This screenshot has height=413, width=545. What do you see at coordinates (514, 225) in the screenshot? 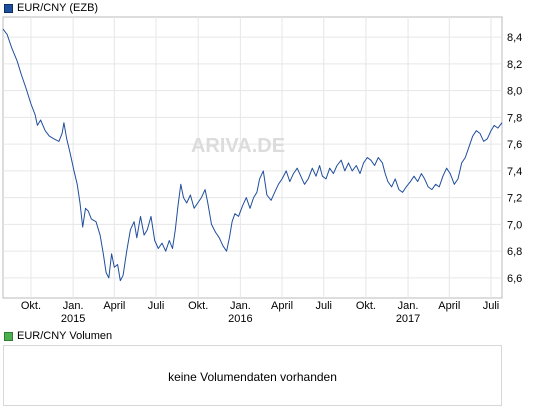
I see `y-tick-label: 7,0` at bounding box center [514, 225].